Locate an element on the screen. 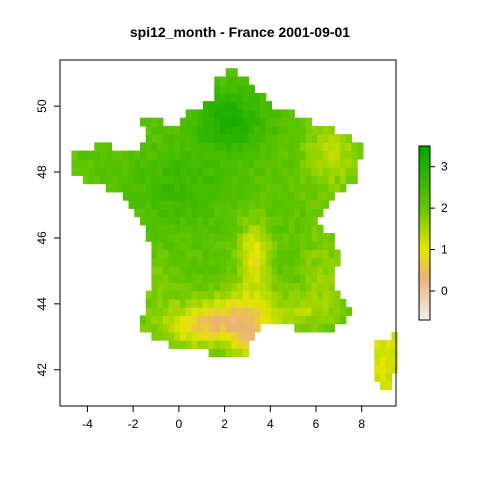 The width and height of the screenshot is (480, 480). x-tick-label: 2 is located at coordinates (224, 424).